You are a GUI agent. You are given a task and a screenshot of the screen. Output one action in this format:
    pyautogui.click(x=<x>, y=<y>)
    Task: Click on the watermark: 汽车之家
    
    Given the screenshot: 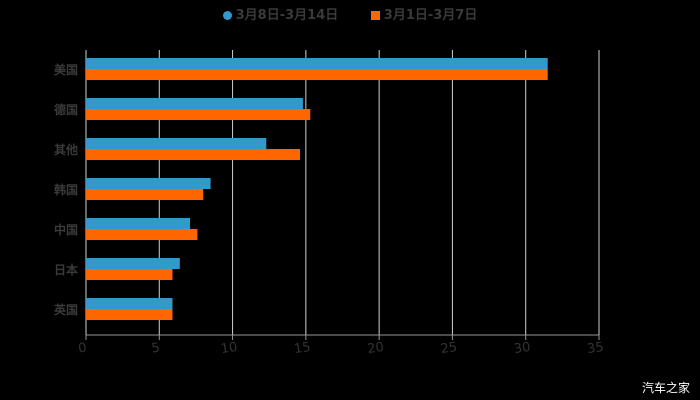 What is the action you would take?
    pyautogui.click(x=665, y=388)
    